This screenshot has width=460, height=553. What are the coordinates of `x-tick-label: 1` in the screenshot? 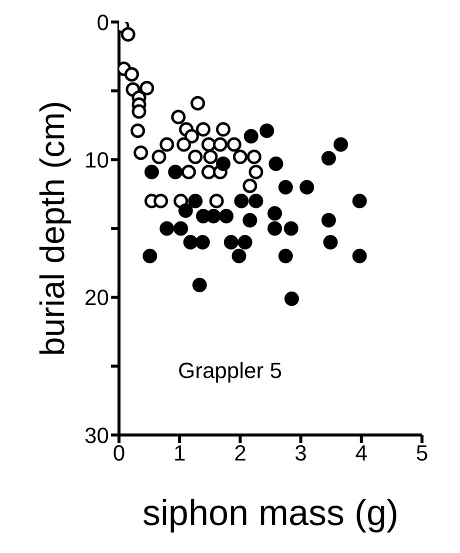 It's located at (179, 453).